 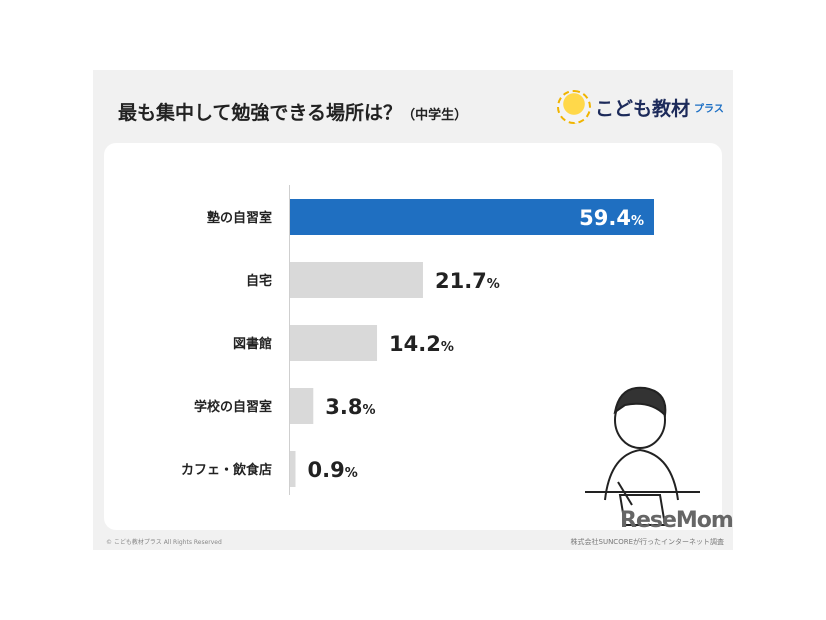 What do you see at coordinates (252, 344) in the screenshot?
I see `category-label: 図書館` at bounding box center [252, 344].